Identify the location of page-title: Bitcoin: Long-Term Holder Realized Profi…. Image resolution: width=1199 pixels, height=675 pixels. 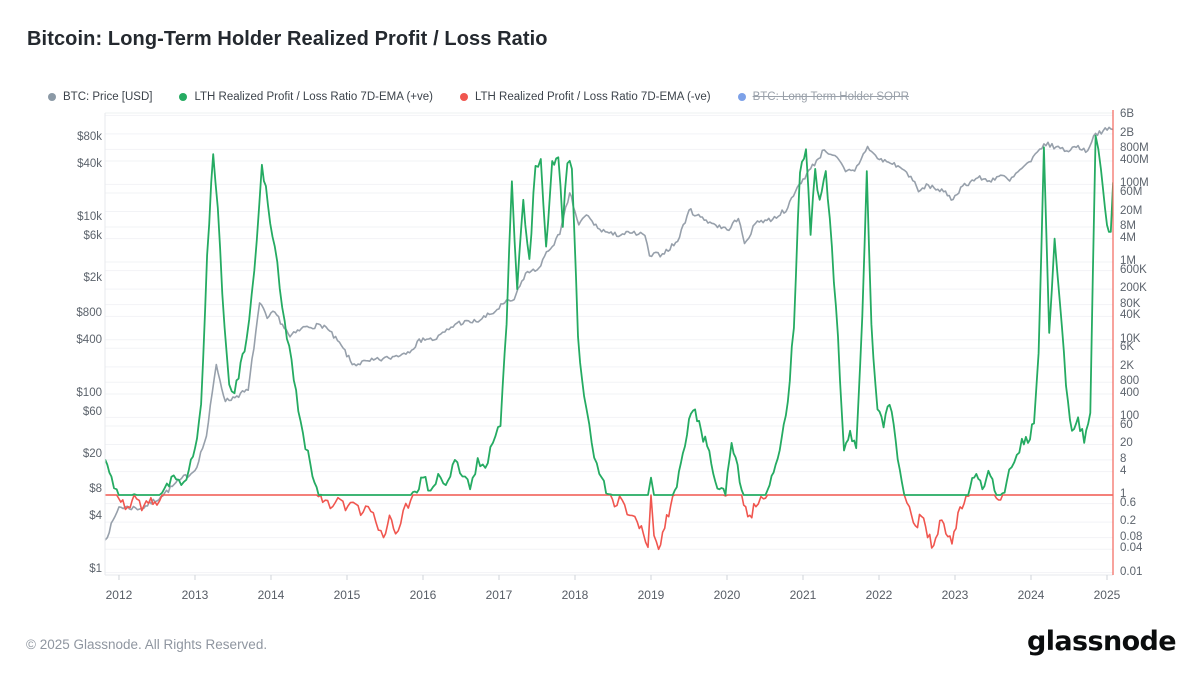
(287, 39).